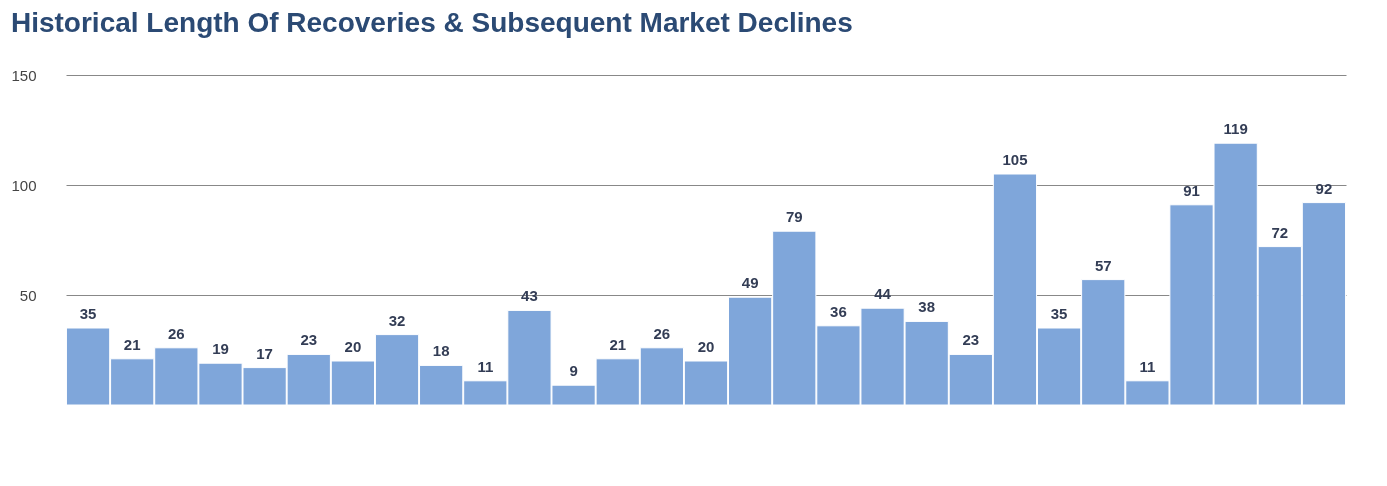 This screenshot has height=486, width=1387. Describe the element at coordinates (441, 351) in the screenshot. I see `data-label: 18` at that location.